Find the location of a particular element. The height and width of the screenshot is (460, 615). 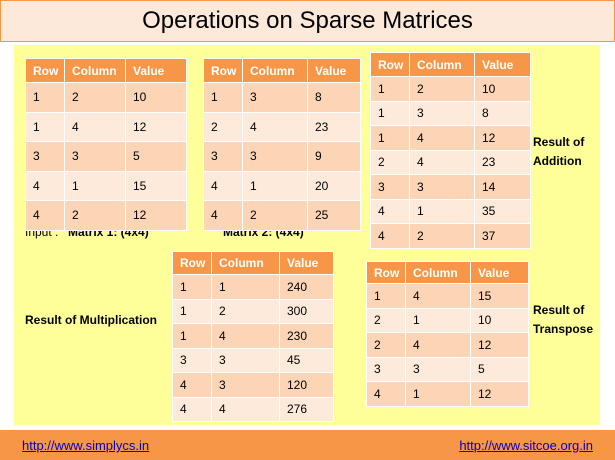

row: 3 3 45 is located at coordinates (253, 360).